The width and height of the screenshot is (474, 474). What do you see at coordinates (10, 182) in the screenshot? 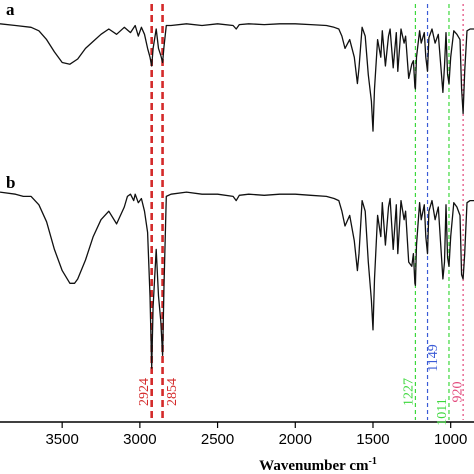
I see `panel-label-b: b` at bounding box center [10, 182].